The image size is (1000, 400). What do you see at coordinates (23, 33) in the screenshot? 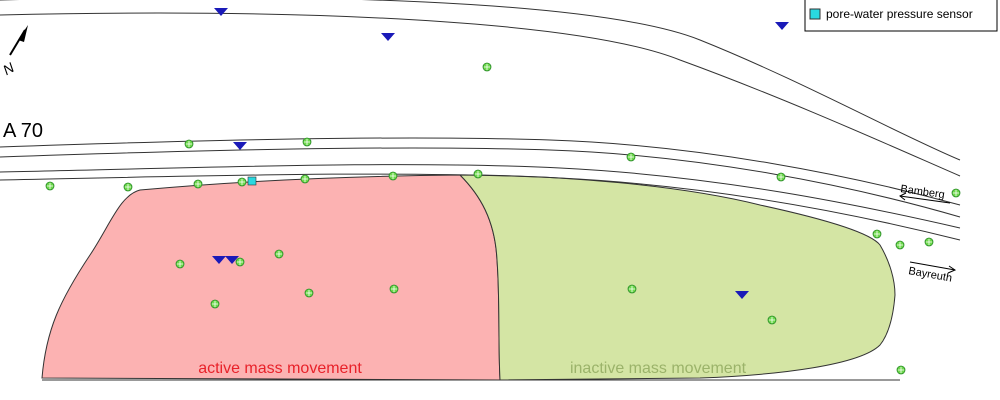
I see `north-arrow-head` at bounding box center [23, 33].